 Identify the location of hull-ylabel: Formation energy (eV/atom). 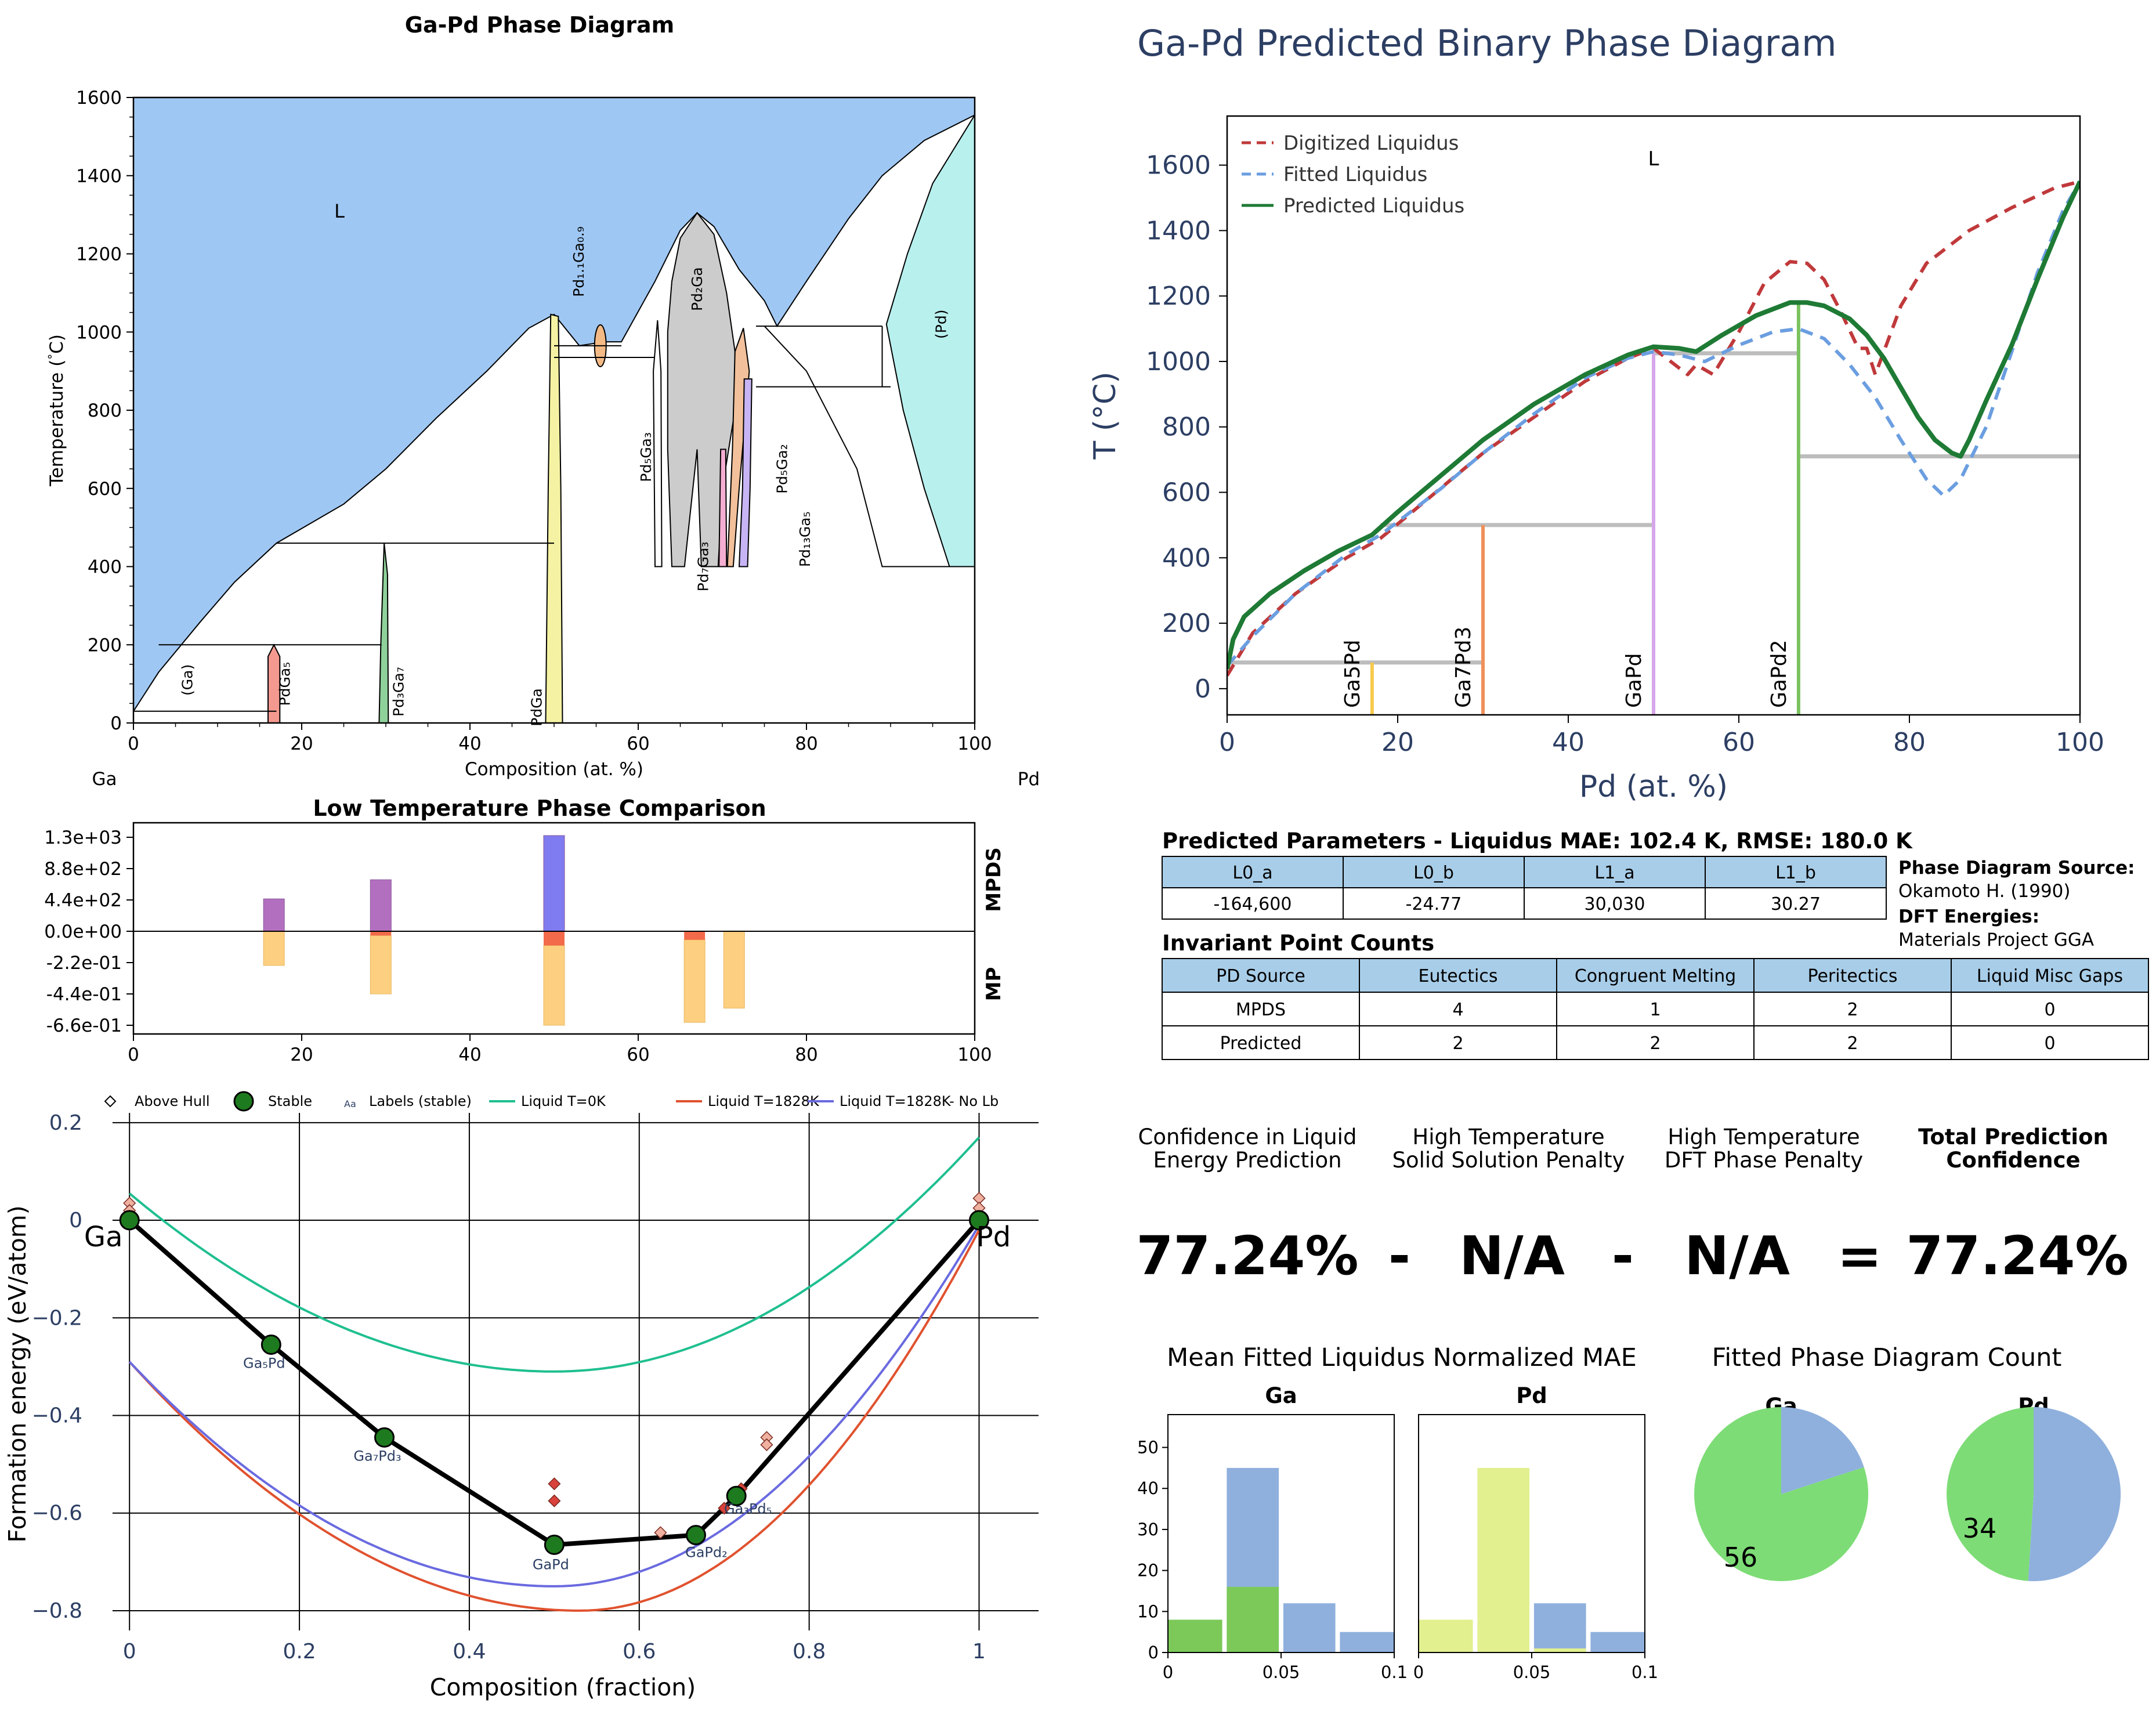
(17, 1374).